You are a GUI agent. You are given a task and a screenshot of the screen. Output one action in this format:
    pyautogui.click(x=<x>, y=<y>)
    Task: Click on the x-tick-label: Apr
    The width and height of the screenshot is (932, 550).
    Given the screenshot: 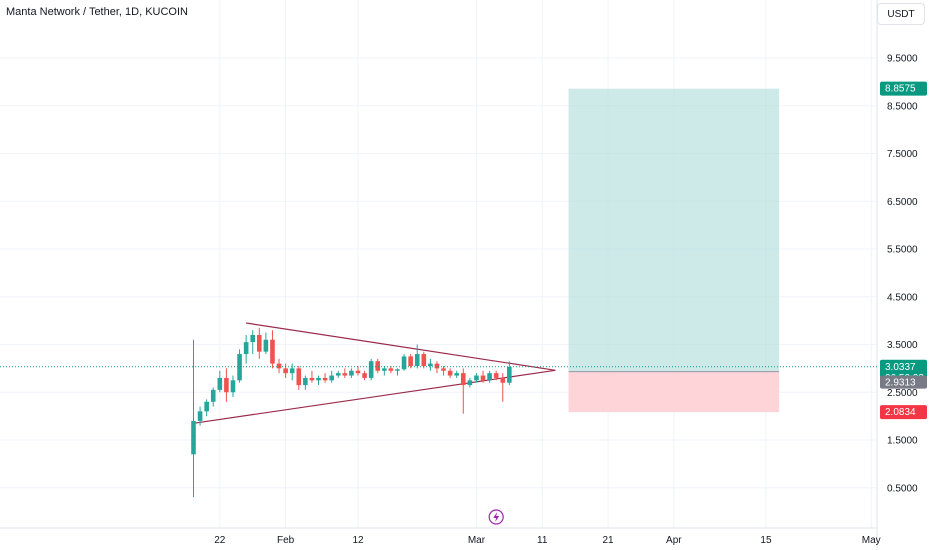 What is the action you would take?
    pyautogui.click(x=674, y=540)
    